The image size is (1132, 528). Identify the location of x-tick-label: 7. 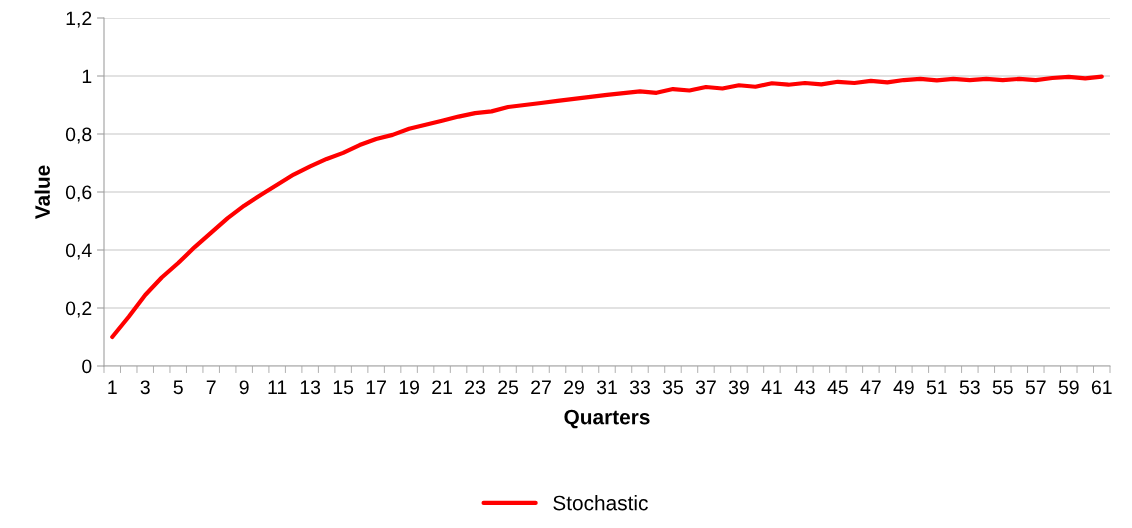
(211, 387).